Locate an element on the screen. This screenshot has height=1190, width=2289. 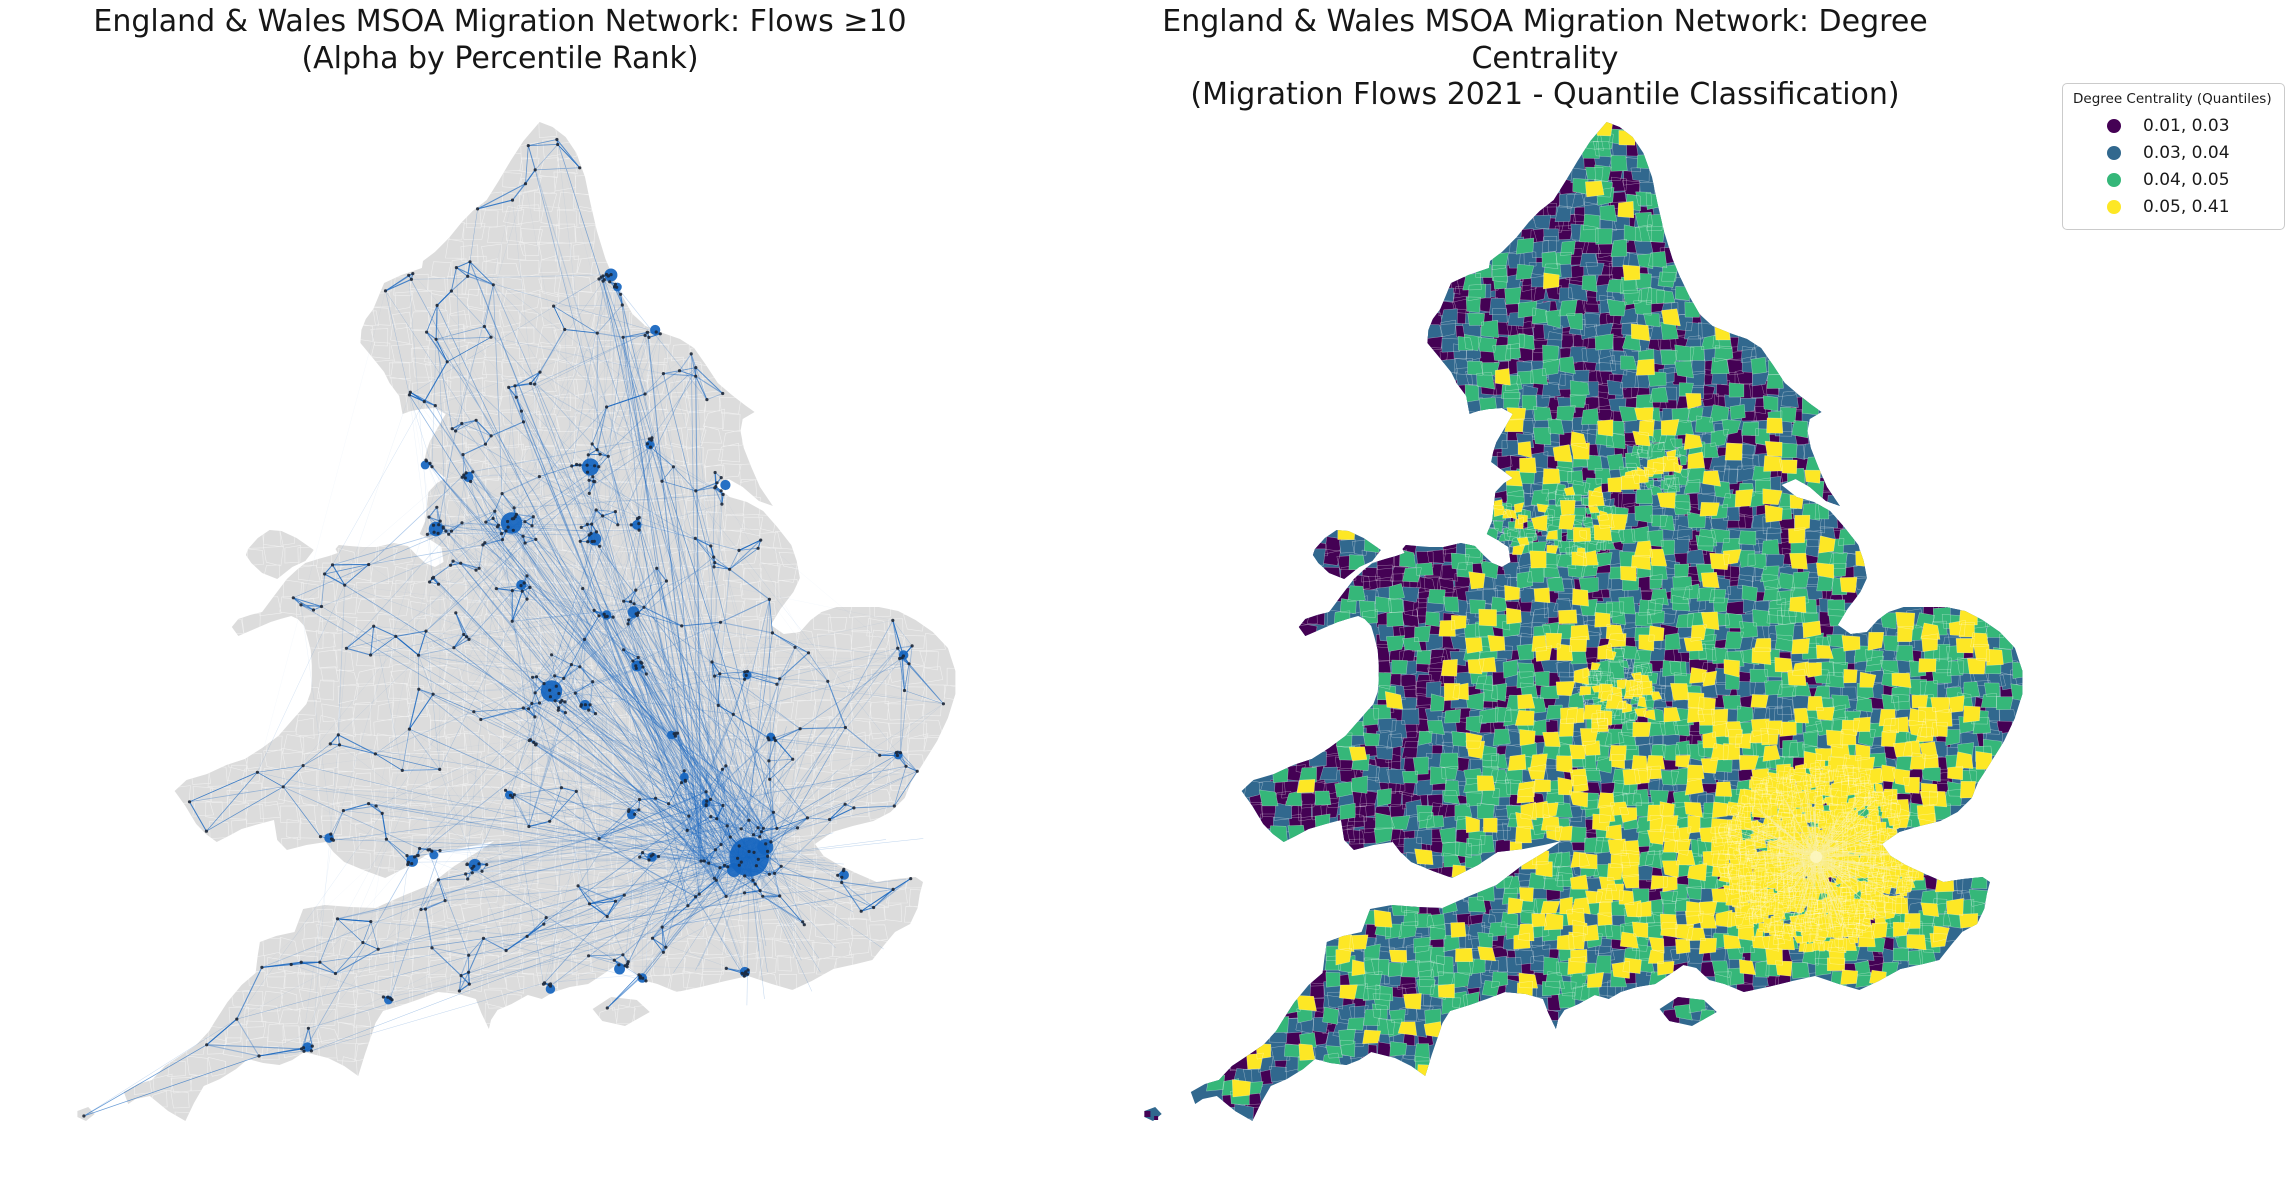
london-starburst is located at coordinates (1819, 858).